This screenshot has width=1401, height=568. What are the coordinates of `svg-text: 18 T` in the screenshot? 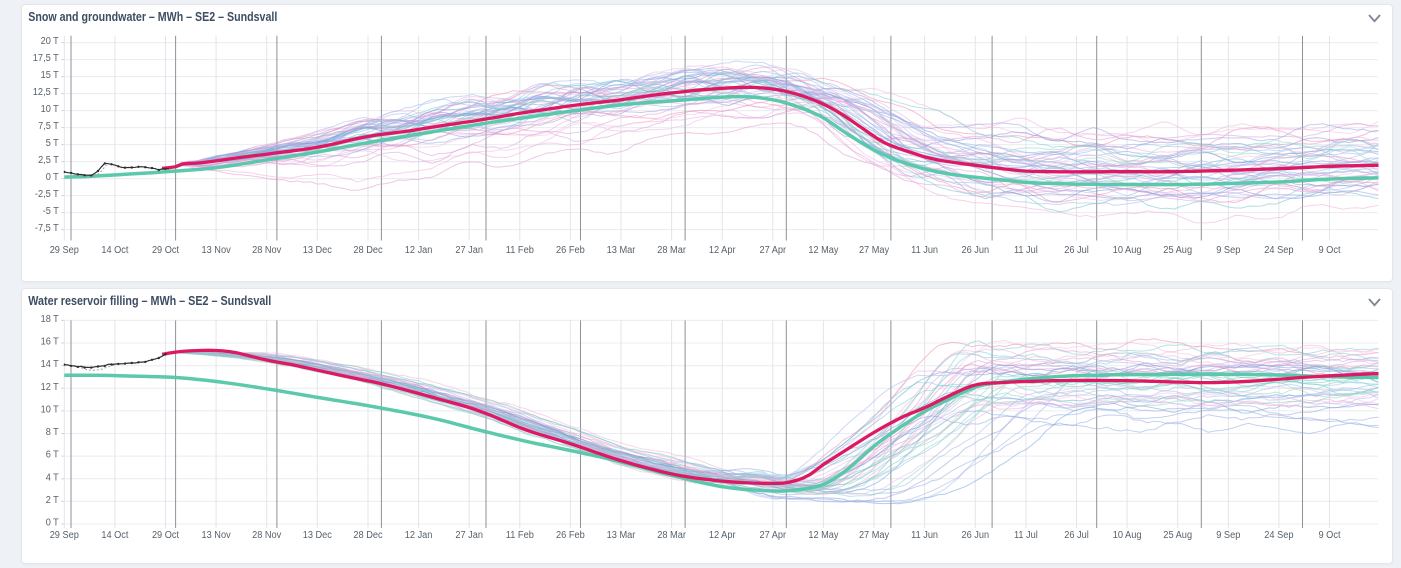 It's located at (50, 319).